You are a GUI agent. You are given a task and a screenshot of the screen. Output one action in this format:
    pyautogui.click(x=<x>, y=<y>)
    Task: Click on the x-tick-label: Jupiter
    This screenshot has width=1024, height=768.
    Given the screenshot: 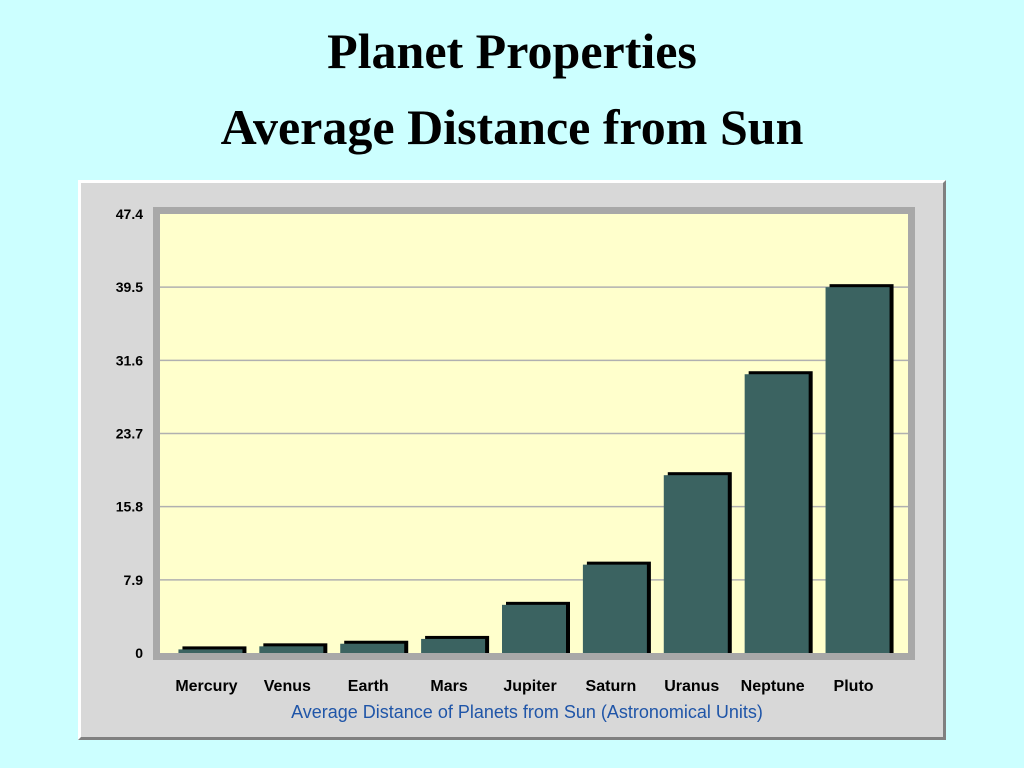 What is the action you would take?
    pyautogui.click(x=529, y=686)
    